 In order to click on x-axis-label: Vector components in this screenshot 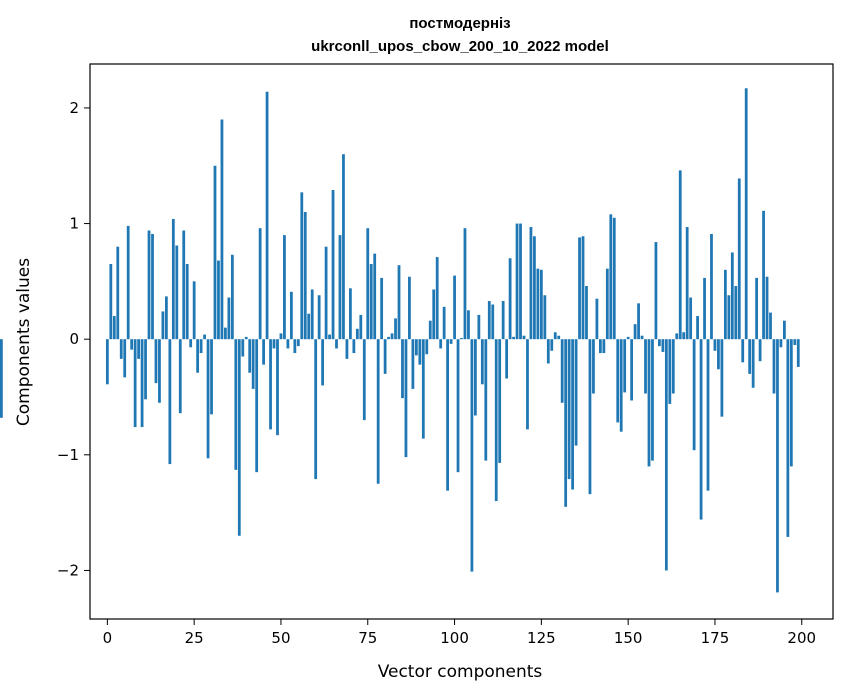, I will do `click(460, 672)`.